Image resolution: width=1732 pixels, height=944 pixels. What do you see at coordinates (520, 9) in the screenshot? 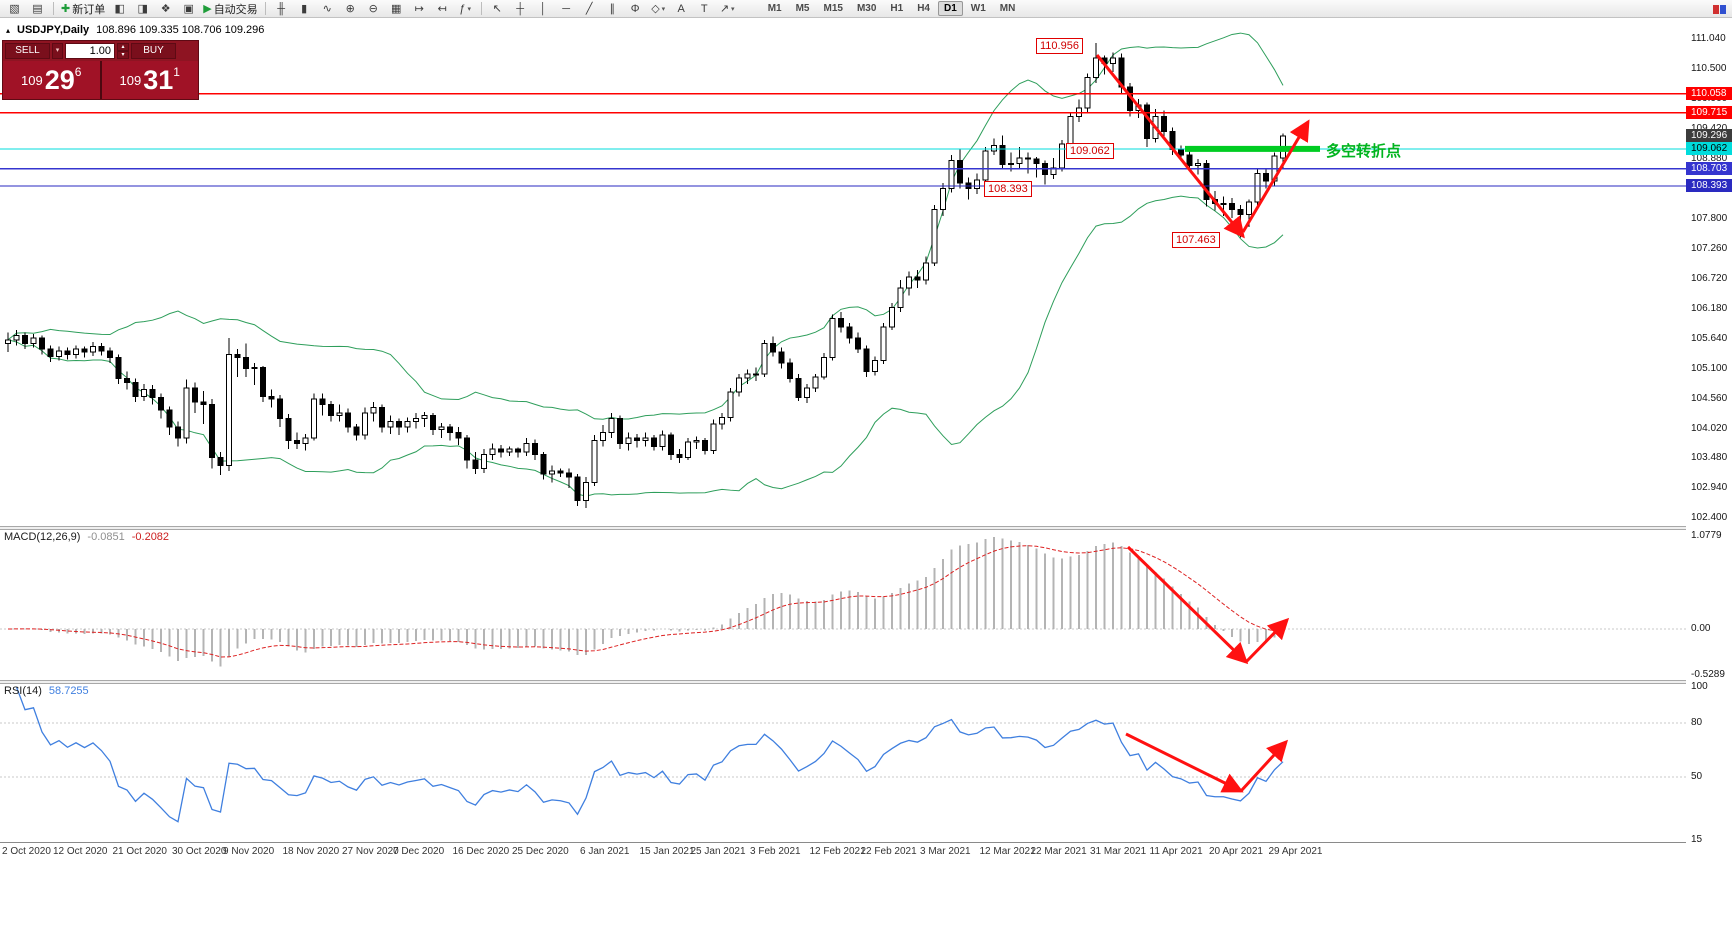
I see `crosshair-icon: ┼` at bounding box center [520, 9].